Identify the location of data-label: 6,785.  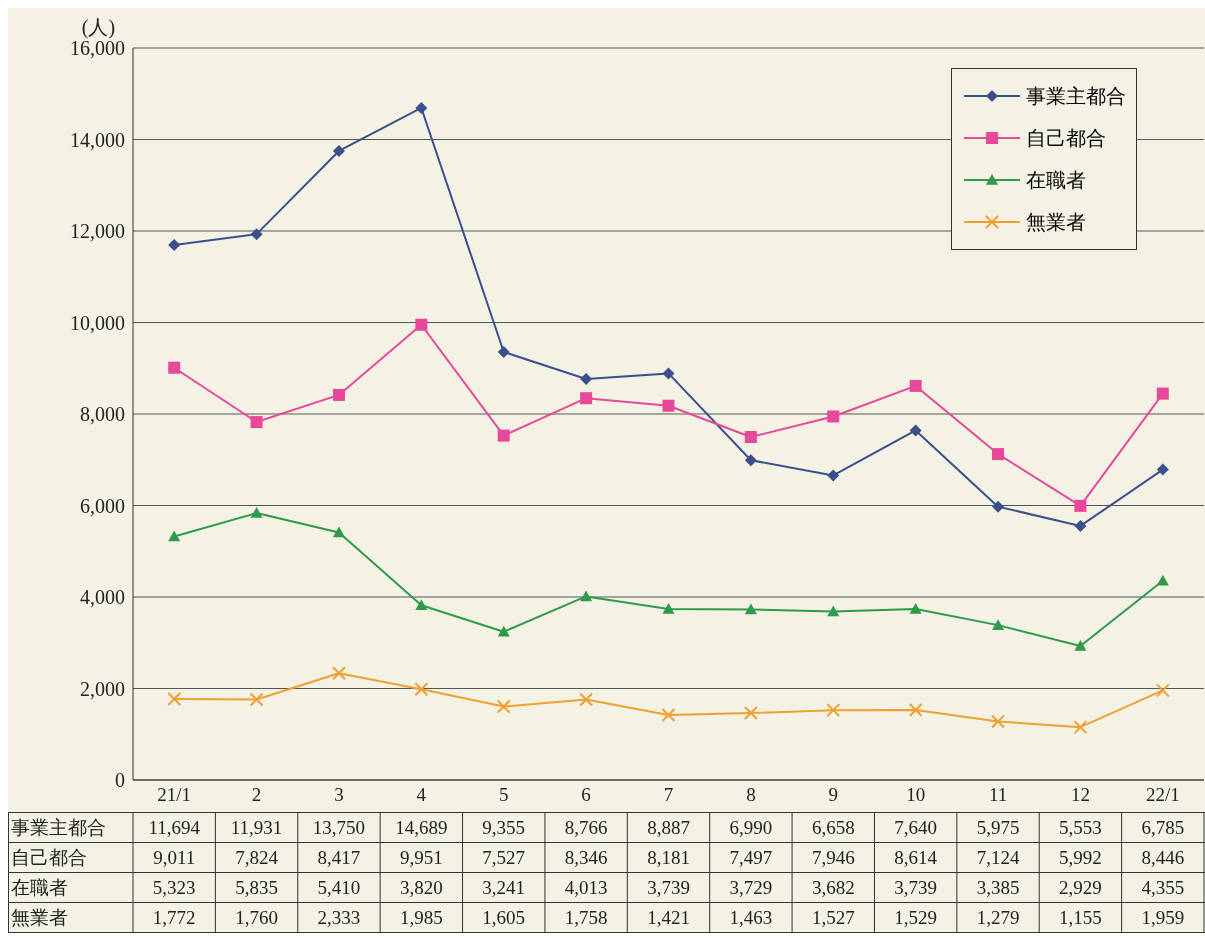
(1163, 827).